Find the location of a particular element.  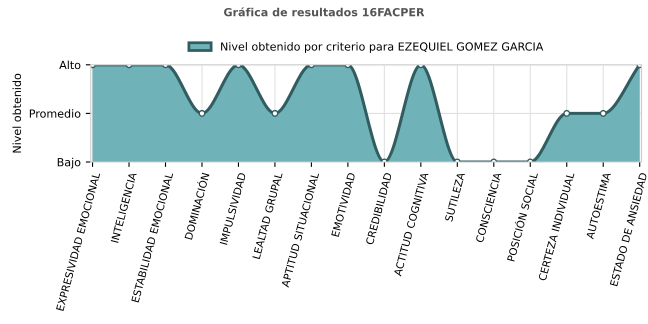

category-label: Alto is located at coordinates (69, 65).